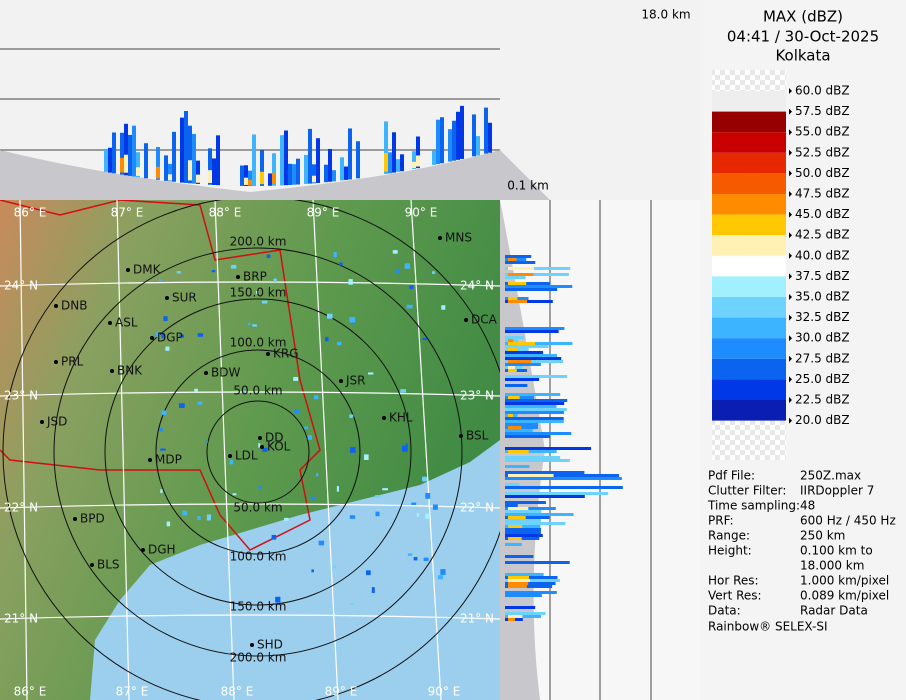 The width and height of the screenshot is (906, 700). I want to click on city-label: JSR, so click(355, 381).